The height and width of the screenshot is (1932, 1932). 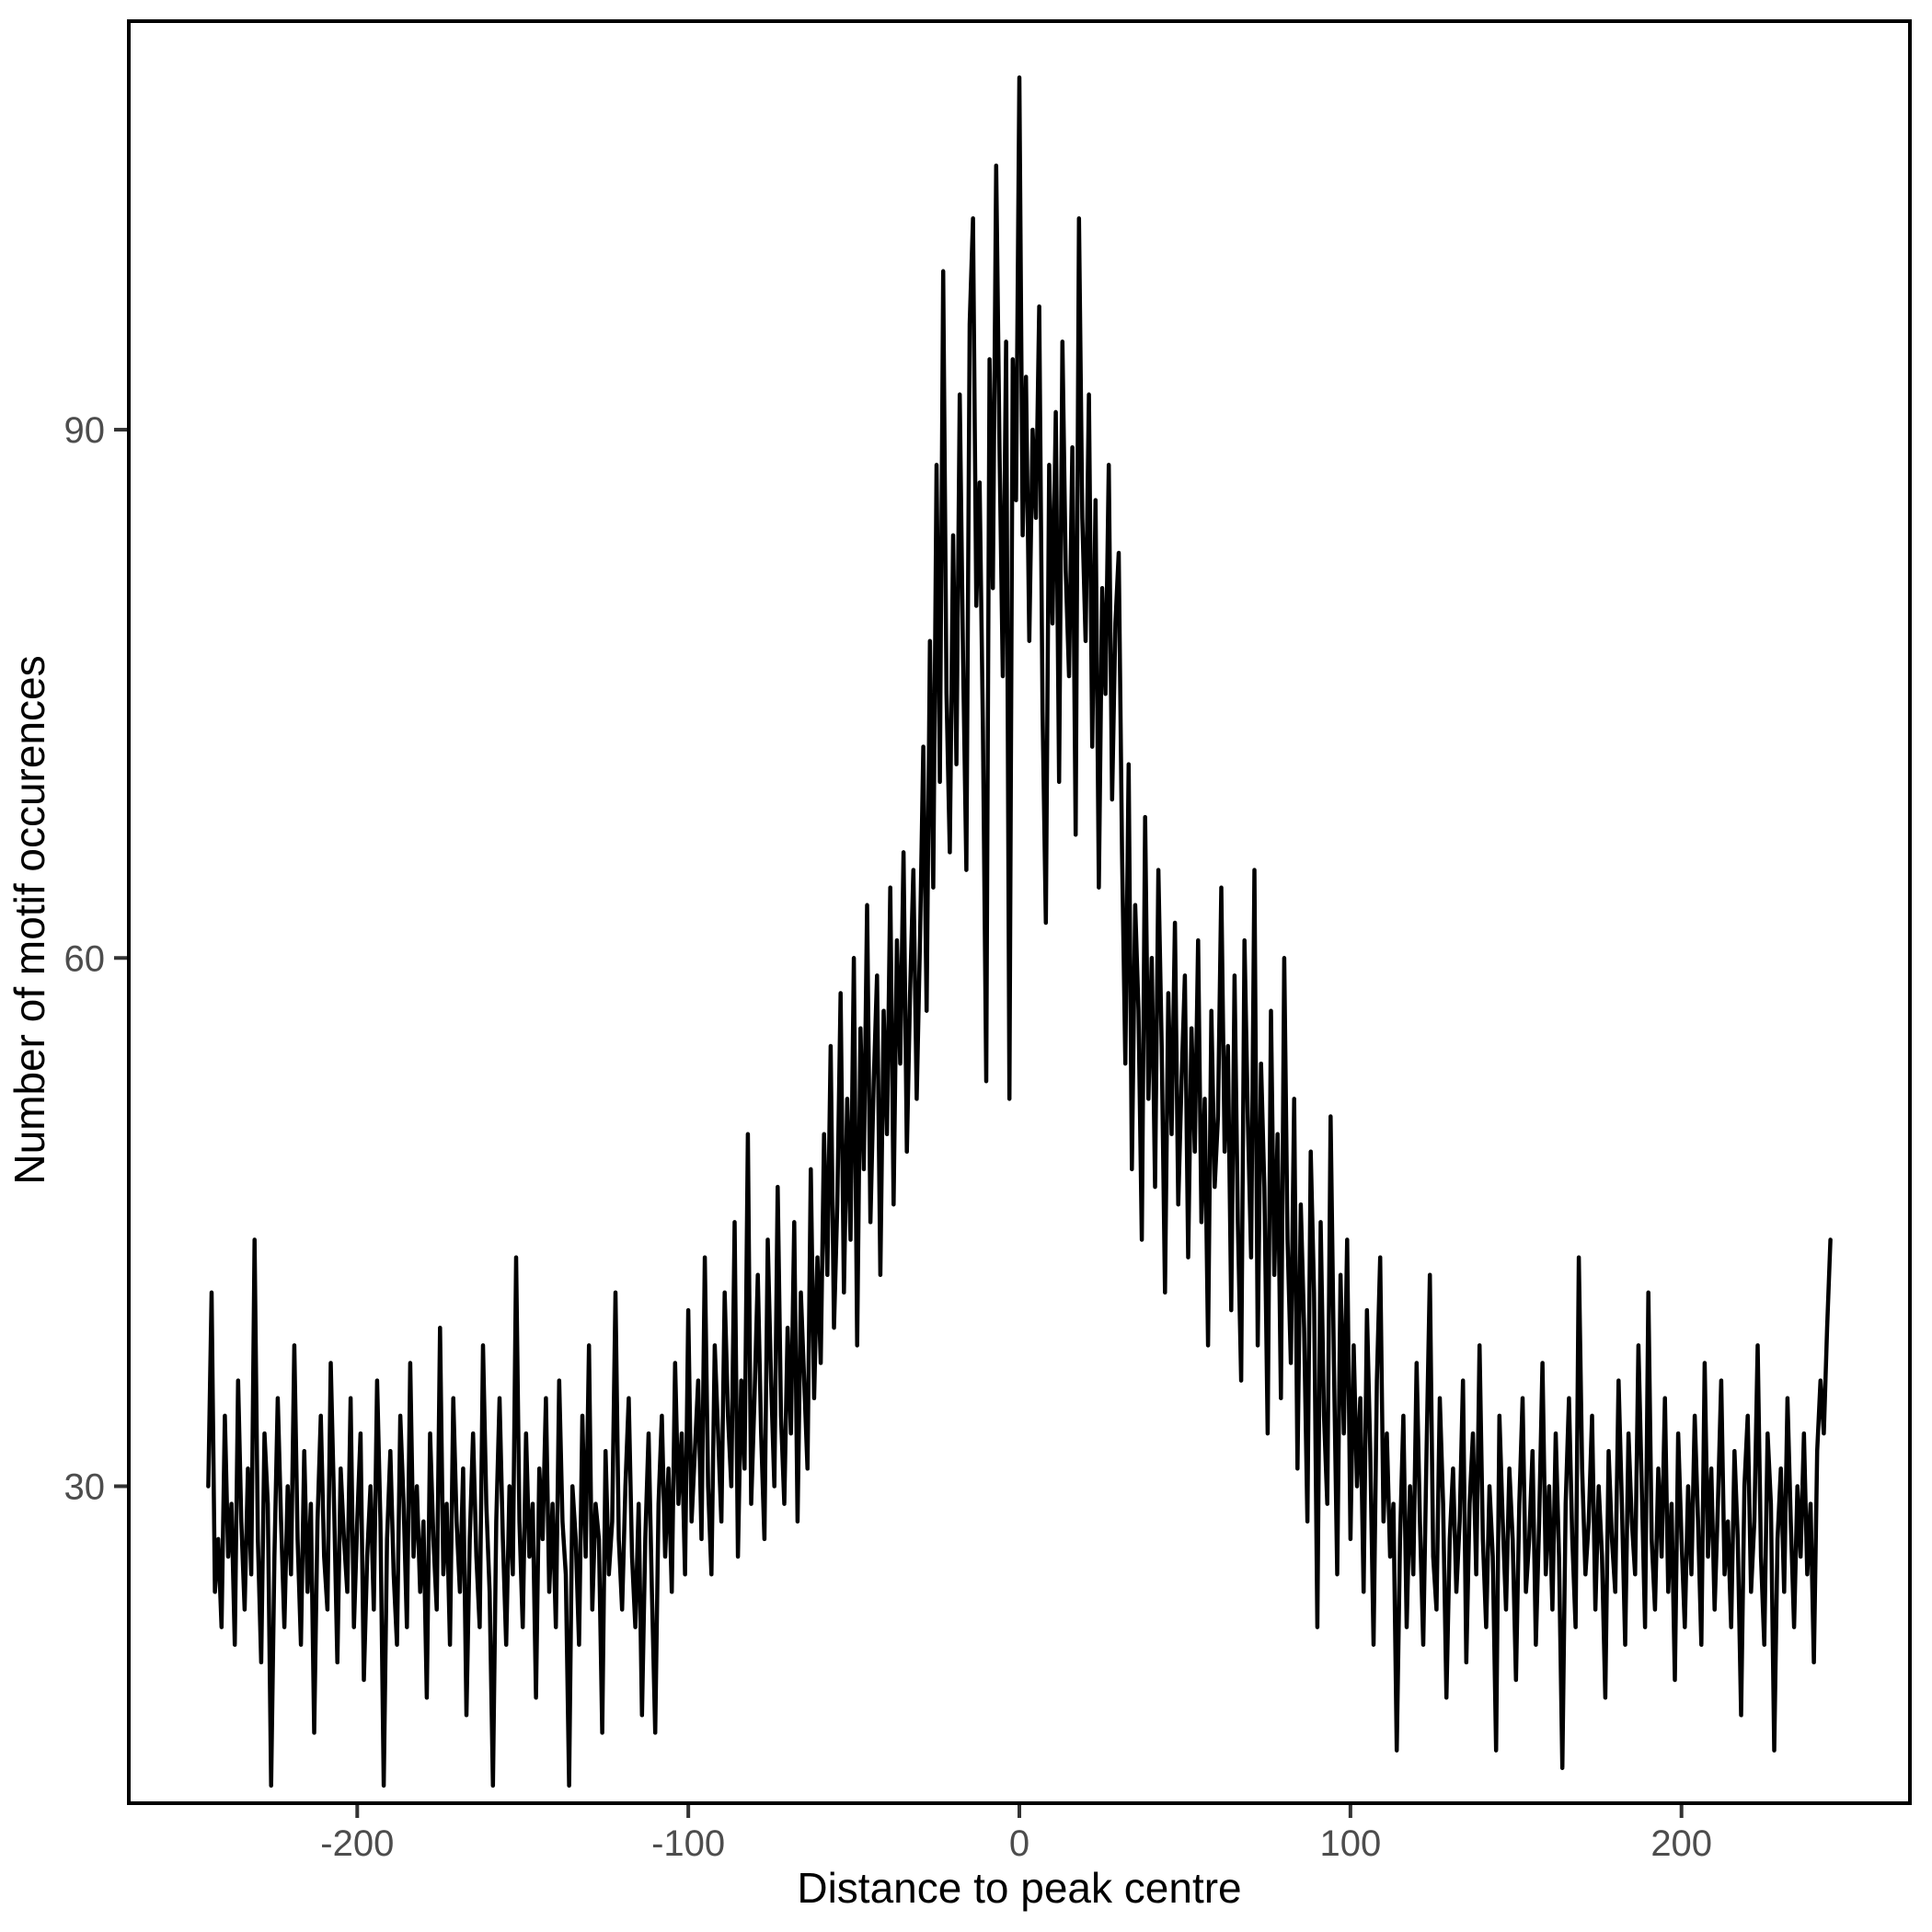 What do you see at coordinates (1019, 1888) in the screenshot?
I see `x-axis-title: Distance to peak centre` at bounding box center [1019, 1888].